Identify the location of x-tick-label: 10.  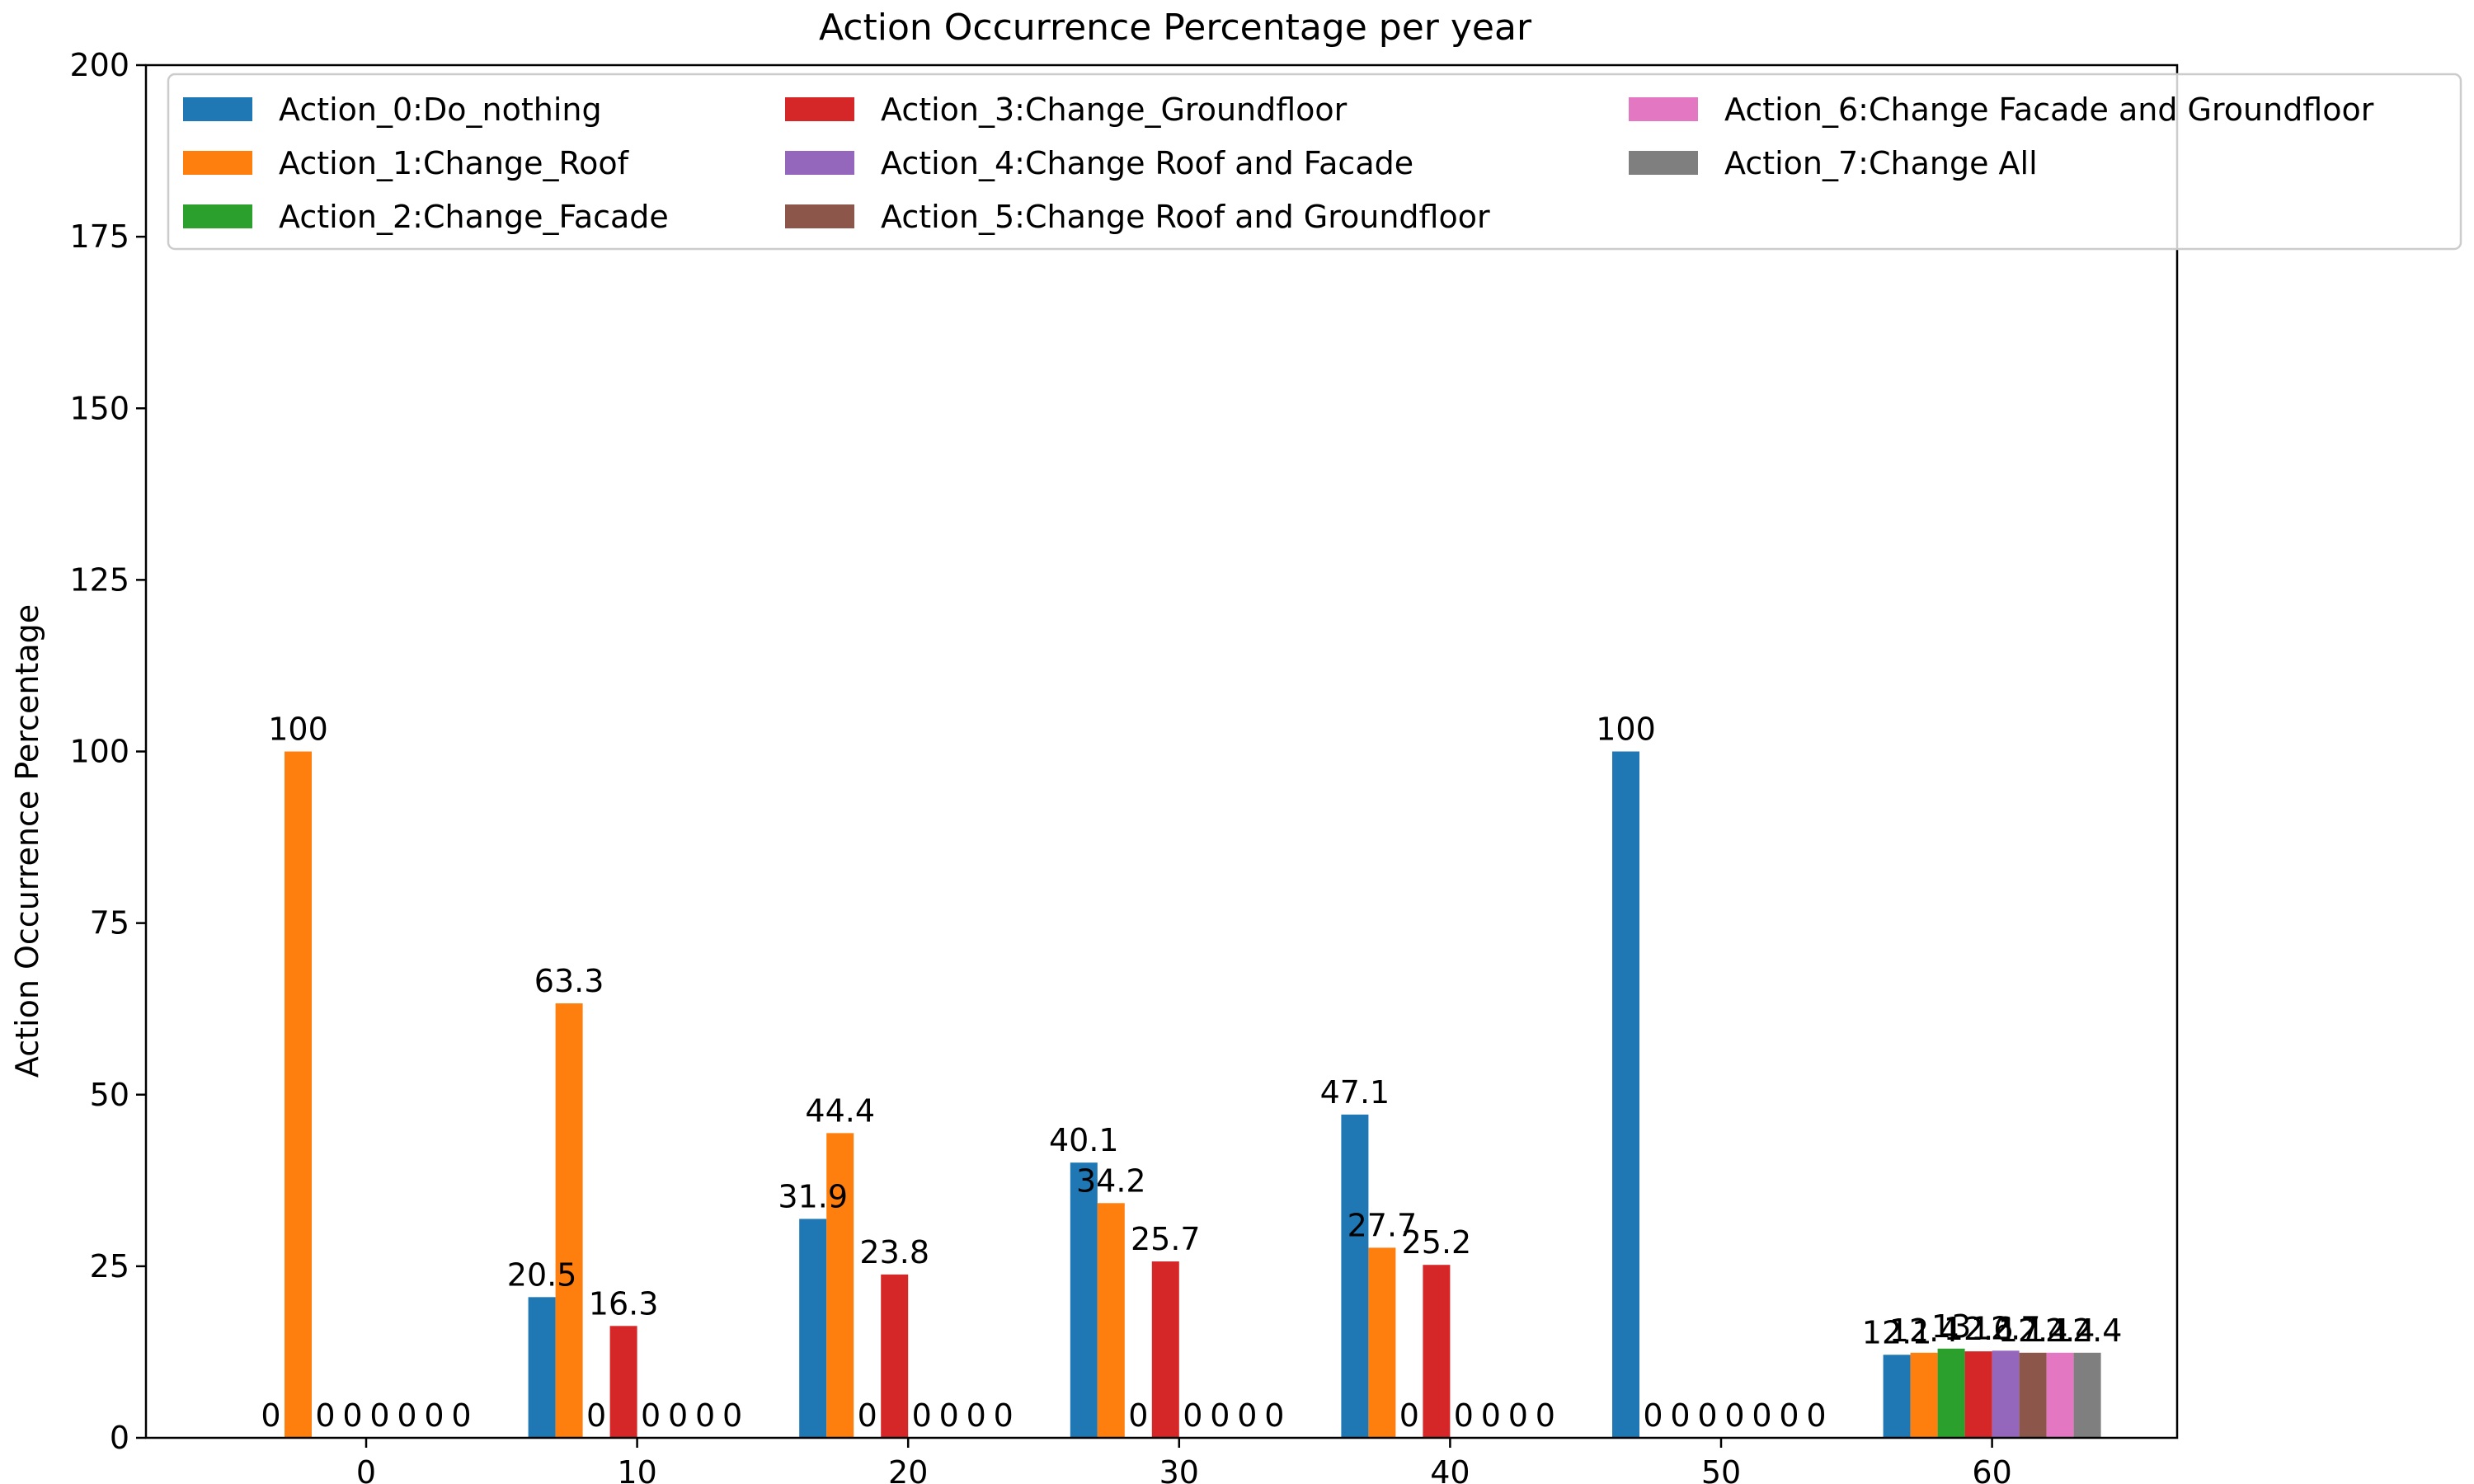
(636, 1469).